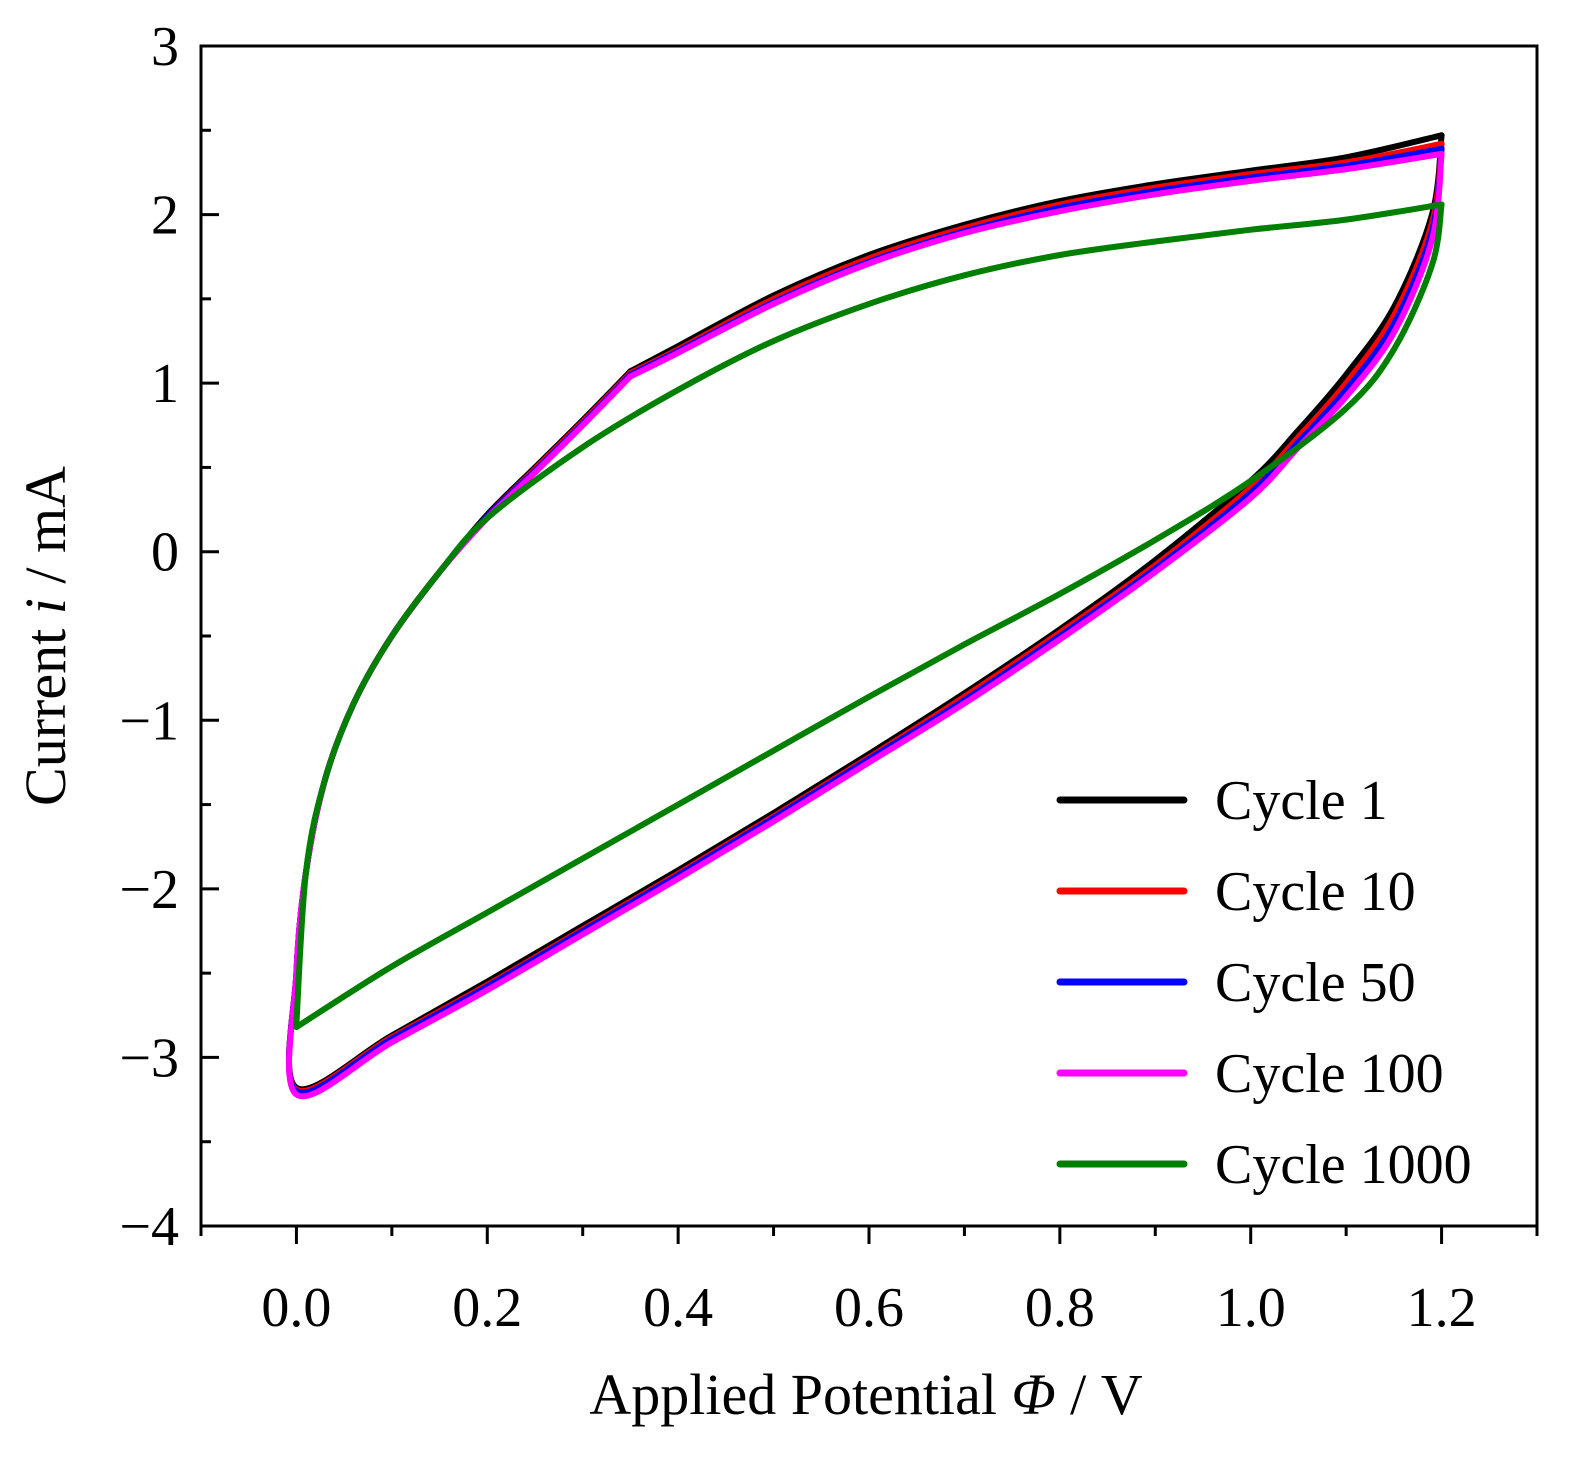 The width and height of the screenshot is (1578, 1460). I want to click on x-axis-title: Applied Potential Φ / V, so click(865, 1394).